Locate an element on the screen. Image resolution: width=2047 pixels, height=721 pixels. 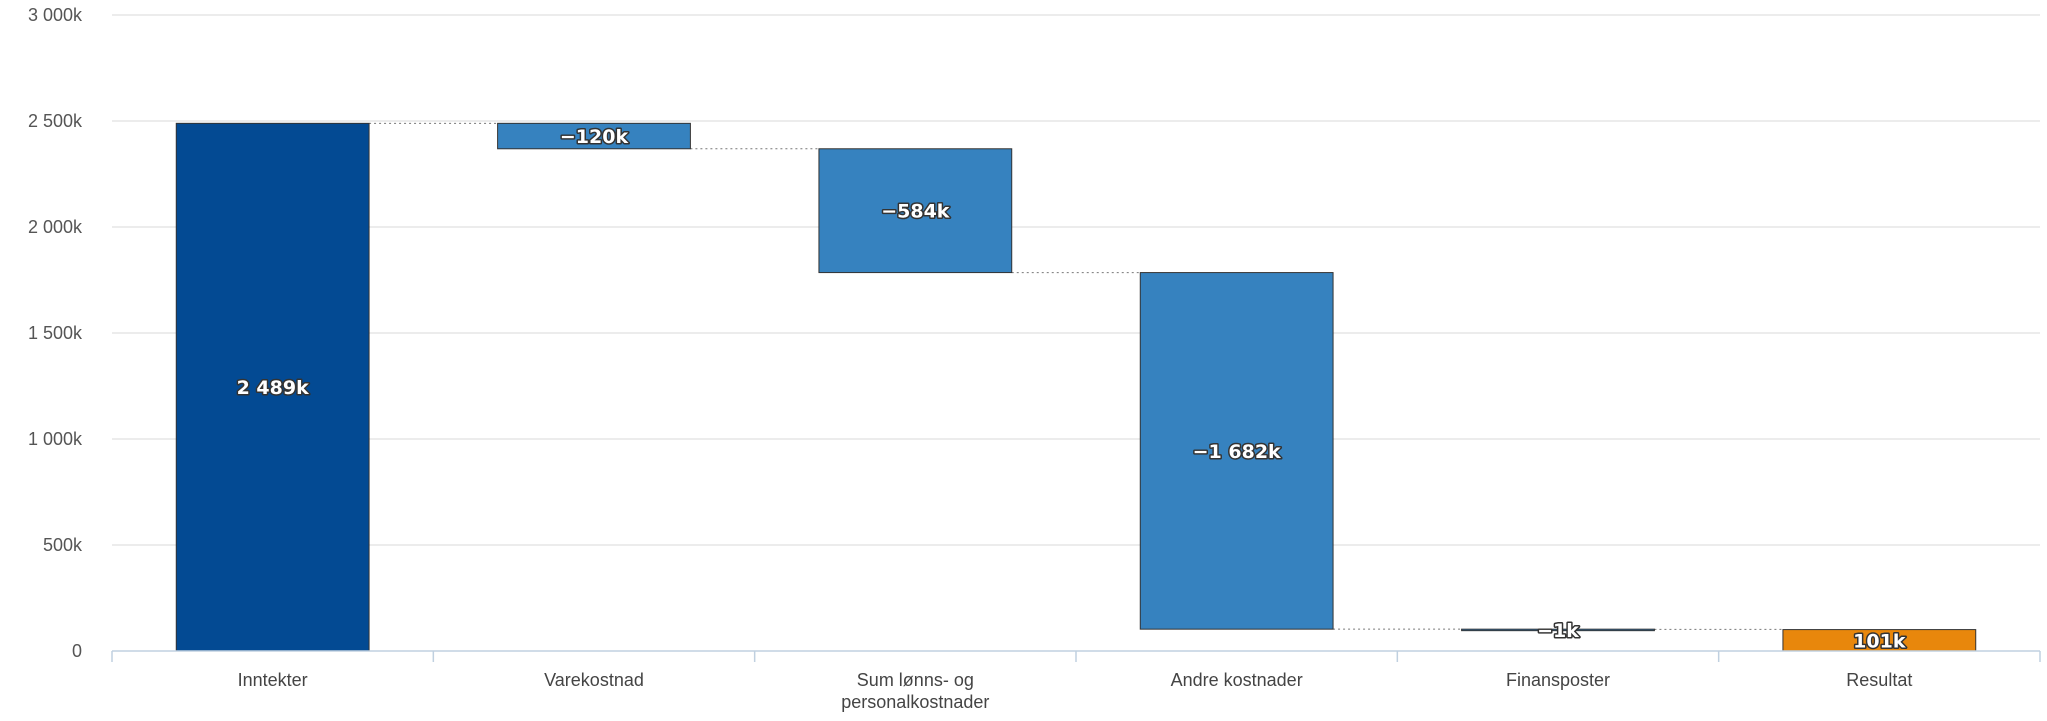
data-label: 101k is located at coordinates (1879, 641).